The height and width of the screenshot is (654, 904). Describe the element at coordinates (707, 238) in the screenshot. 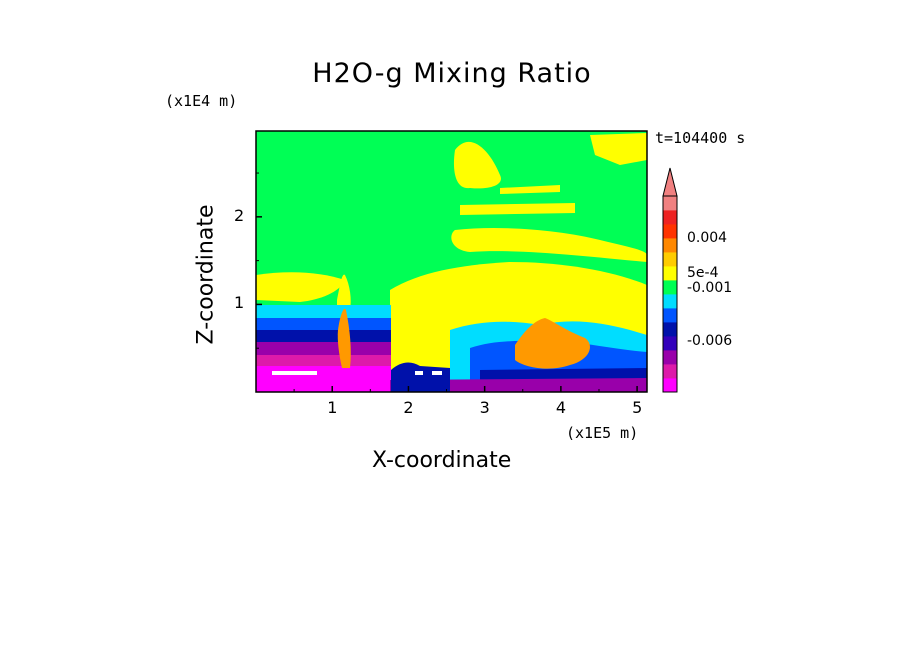

I see `colorbar-label: 0.004` at that location.